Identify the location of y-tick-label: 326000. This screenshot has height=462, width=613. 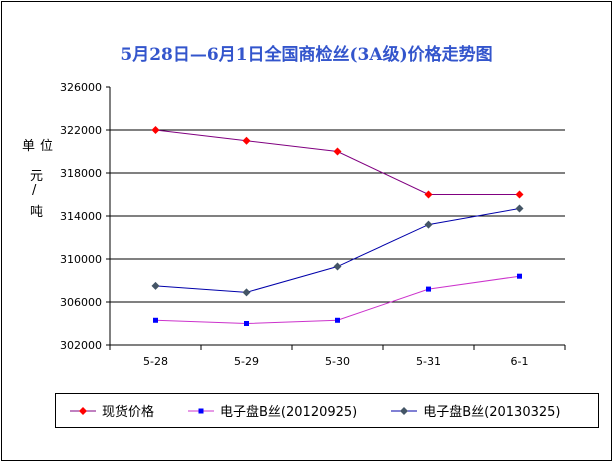
(81, 87).